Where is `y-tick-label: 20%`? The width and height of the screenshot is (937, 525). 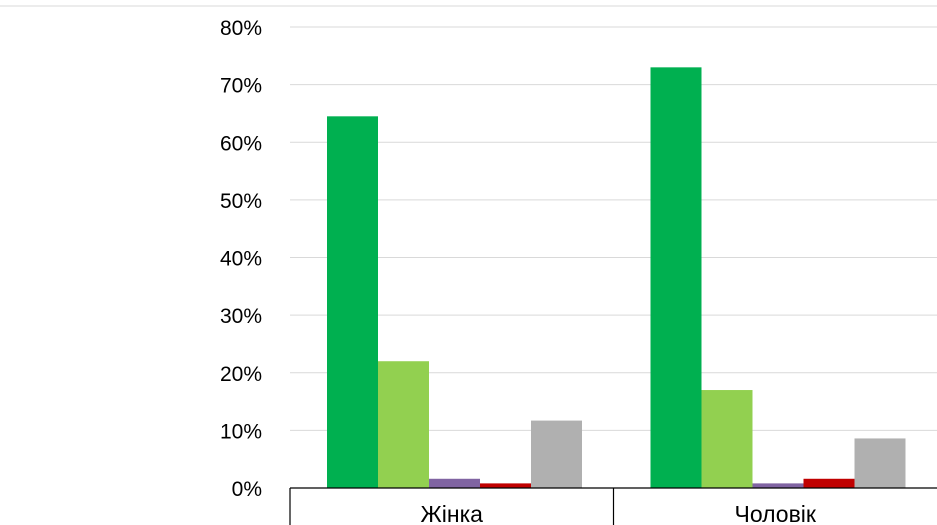
y-tick-label: 20% is located at coordinates (241, 374).